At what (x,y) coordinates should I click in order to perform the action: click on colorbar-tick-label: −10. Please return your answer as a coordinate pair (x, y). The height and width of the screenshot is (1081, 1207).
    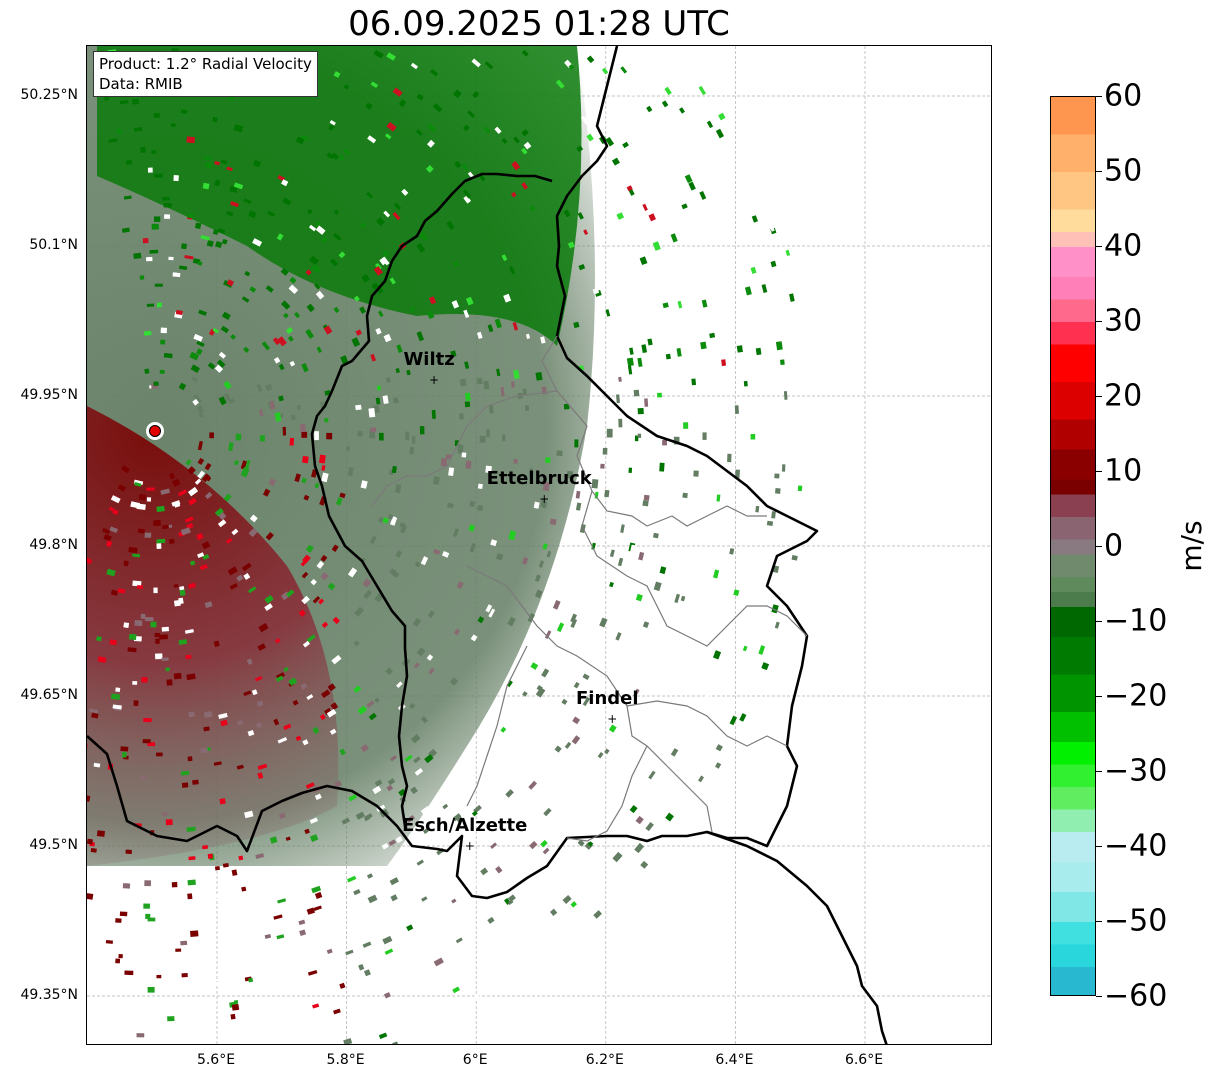
    Looking at the image, I should click on (1136, 621).